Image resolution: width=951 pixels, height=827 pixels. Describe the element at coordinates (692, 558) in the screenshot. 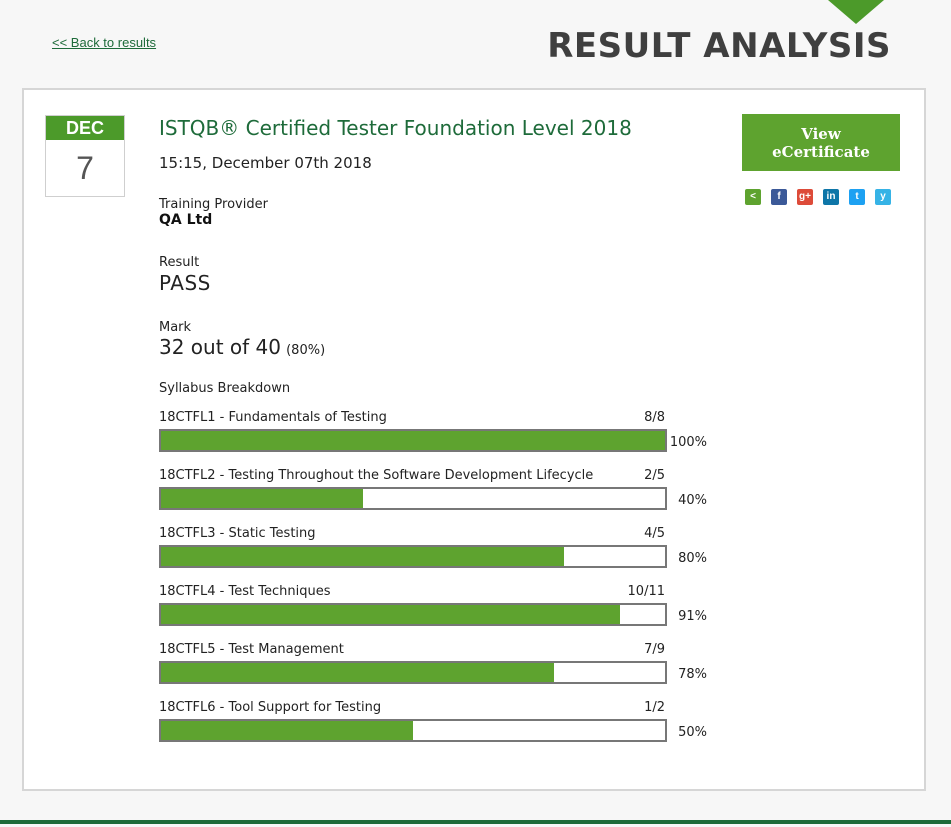

I see `syllabus-percentage: 80%` at that location.